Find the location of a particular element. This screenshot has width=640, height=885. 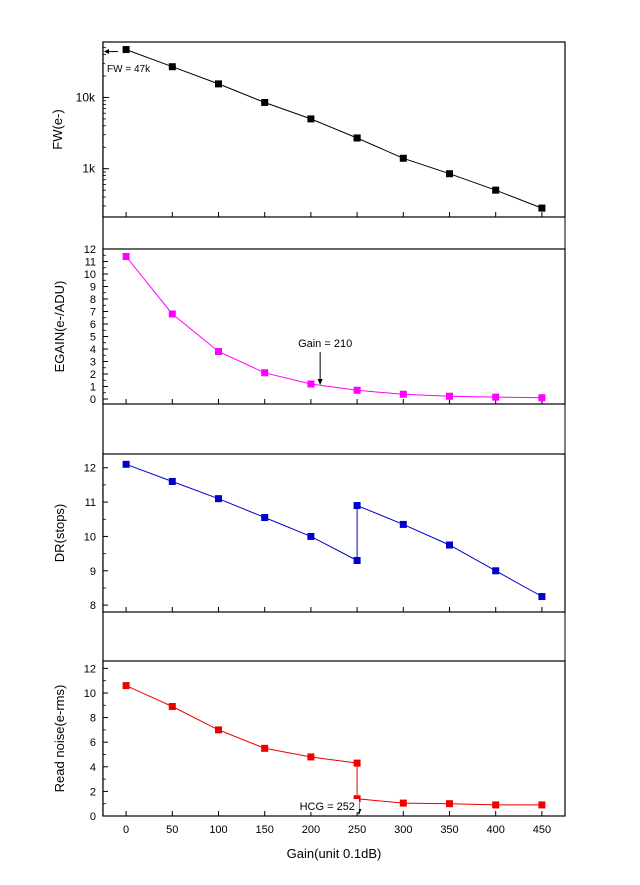

panel-2-ytick-label: 6 is located at coordinates (93, 325).